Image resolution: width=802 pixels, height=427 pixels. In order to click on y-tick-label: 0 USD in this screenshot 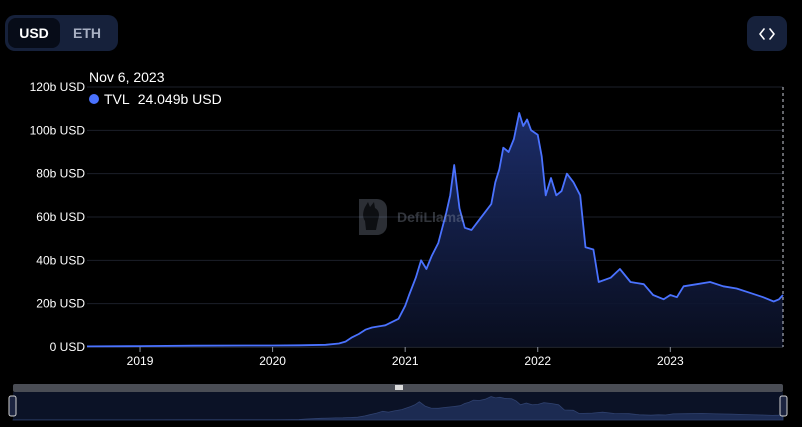, I will do `click(68, 347)`.